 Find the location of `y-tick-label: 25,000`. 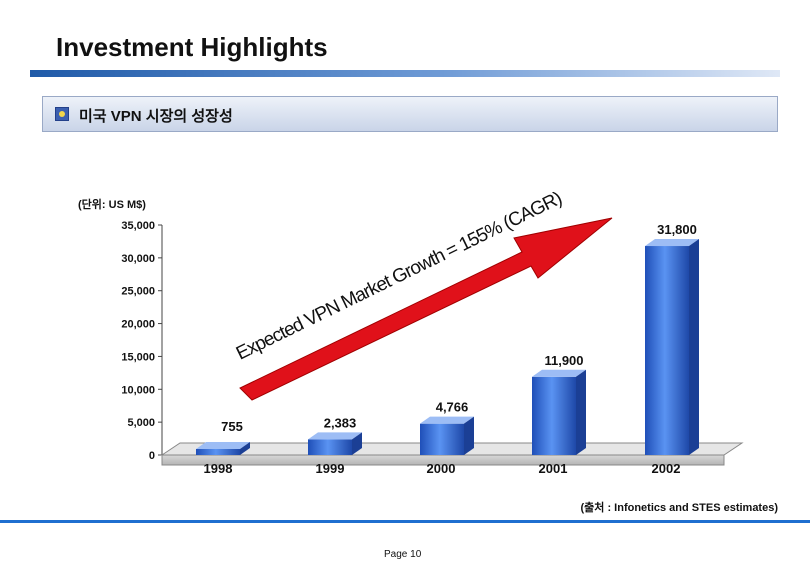

y-tick-label: 25,000 is located at coordinates (138, 292).